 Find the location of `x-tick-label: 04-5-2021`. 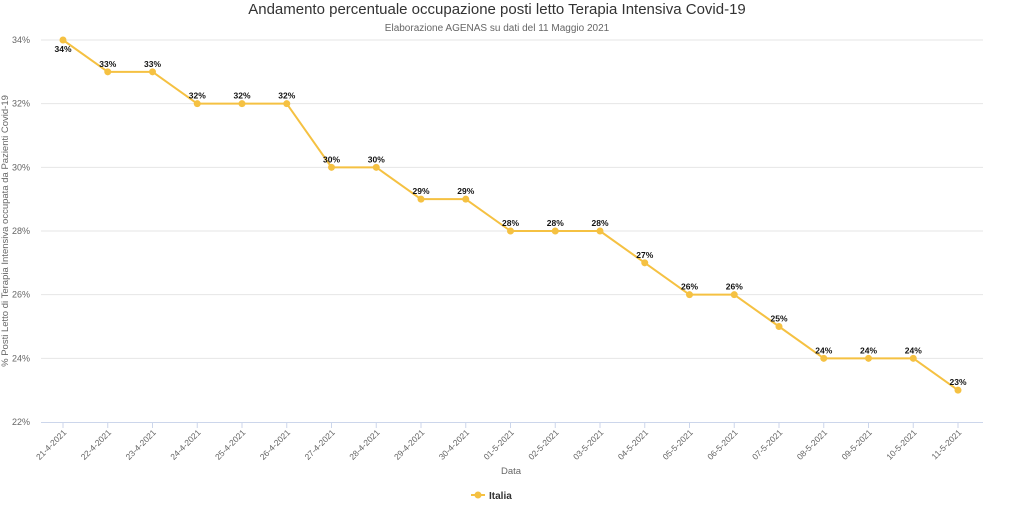

x-tick-label: 04-5-2021 is located at coordinates (633, 444).